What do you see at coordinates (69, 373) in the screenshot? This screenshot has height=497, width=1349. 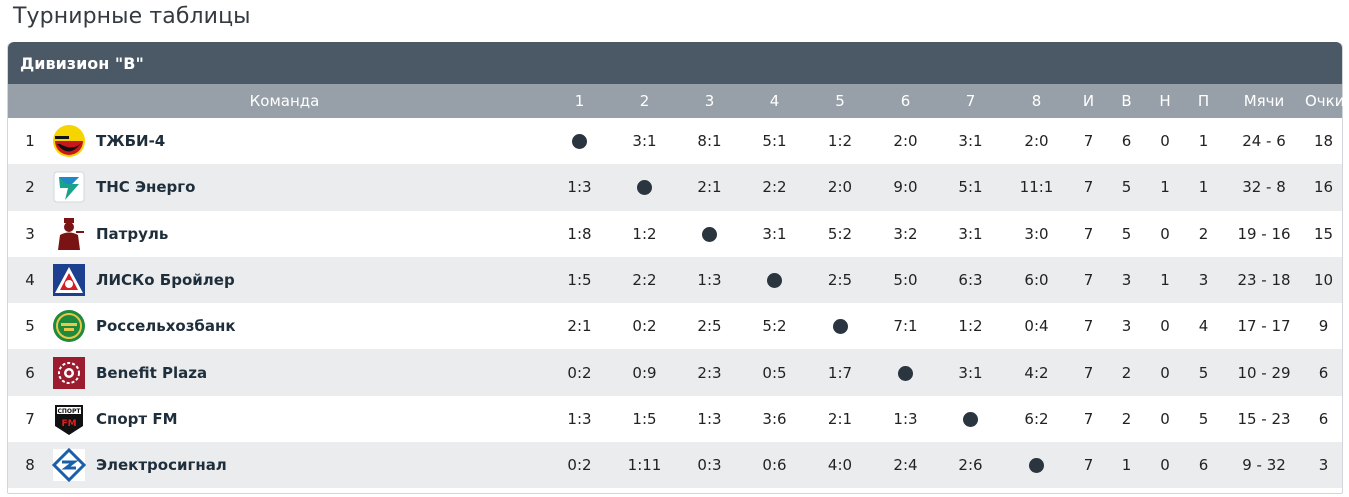 I see `benefit-plaza-logo-icon` at bounding box center [69, 373].